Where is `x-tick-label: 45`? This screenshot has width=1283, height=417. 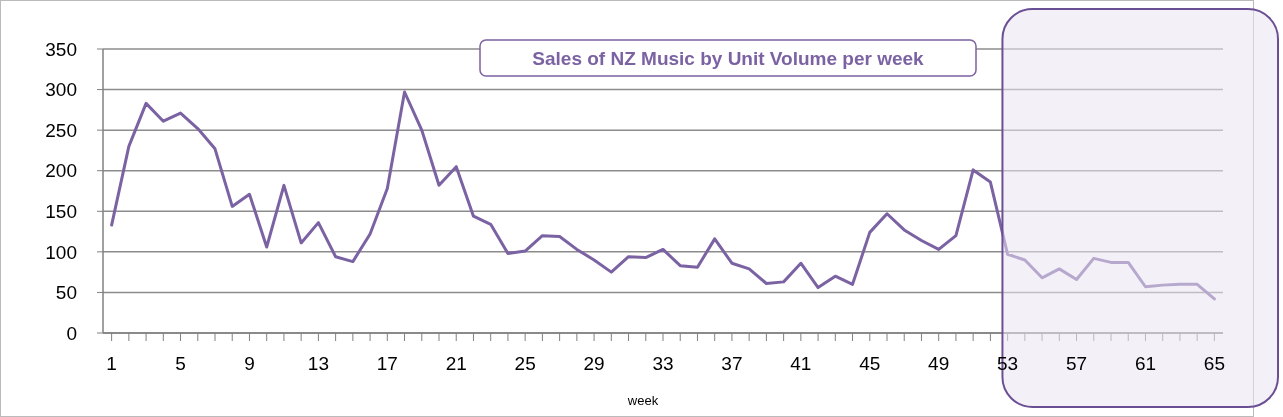
x-tick-label: 45 is located at coordinates (870, 363).